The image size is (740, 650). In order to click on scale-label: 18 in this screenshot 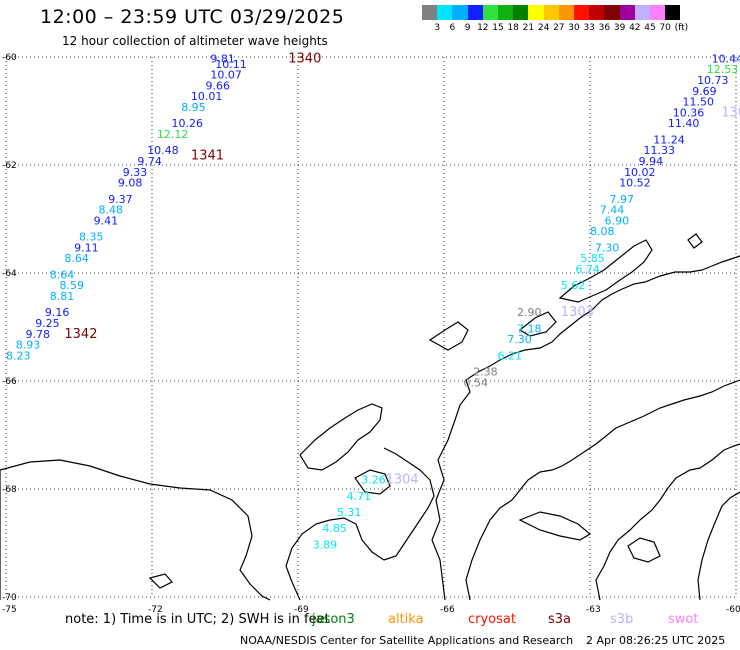, I will do `click(513, 28)`.